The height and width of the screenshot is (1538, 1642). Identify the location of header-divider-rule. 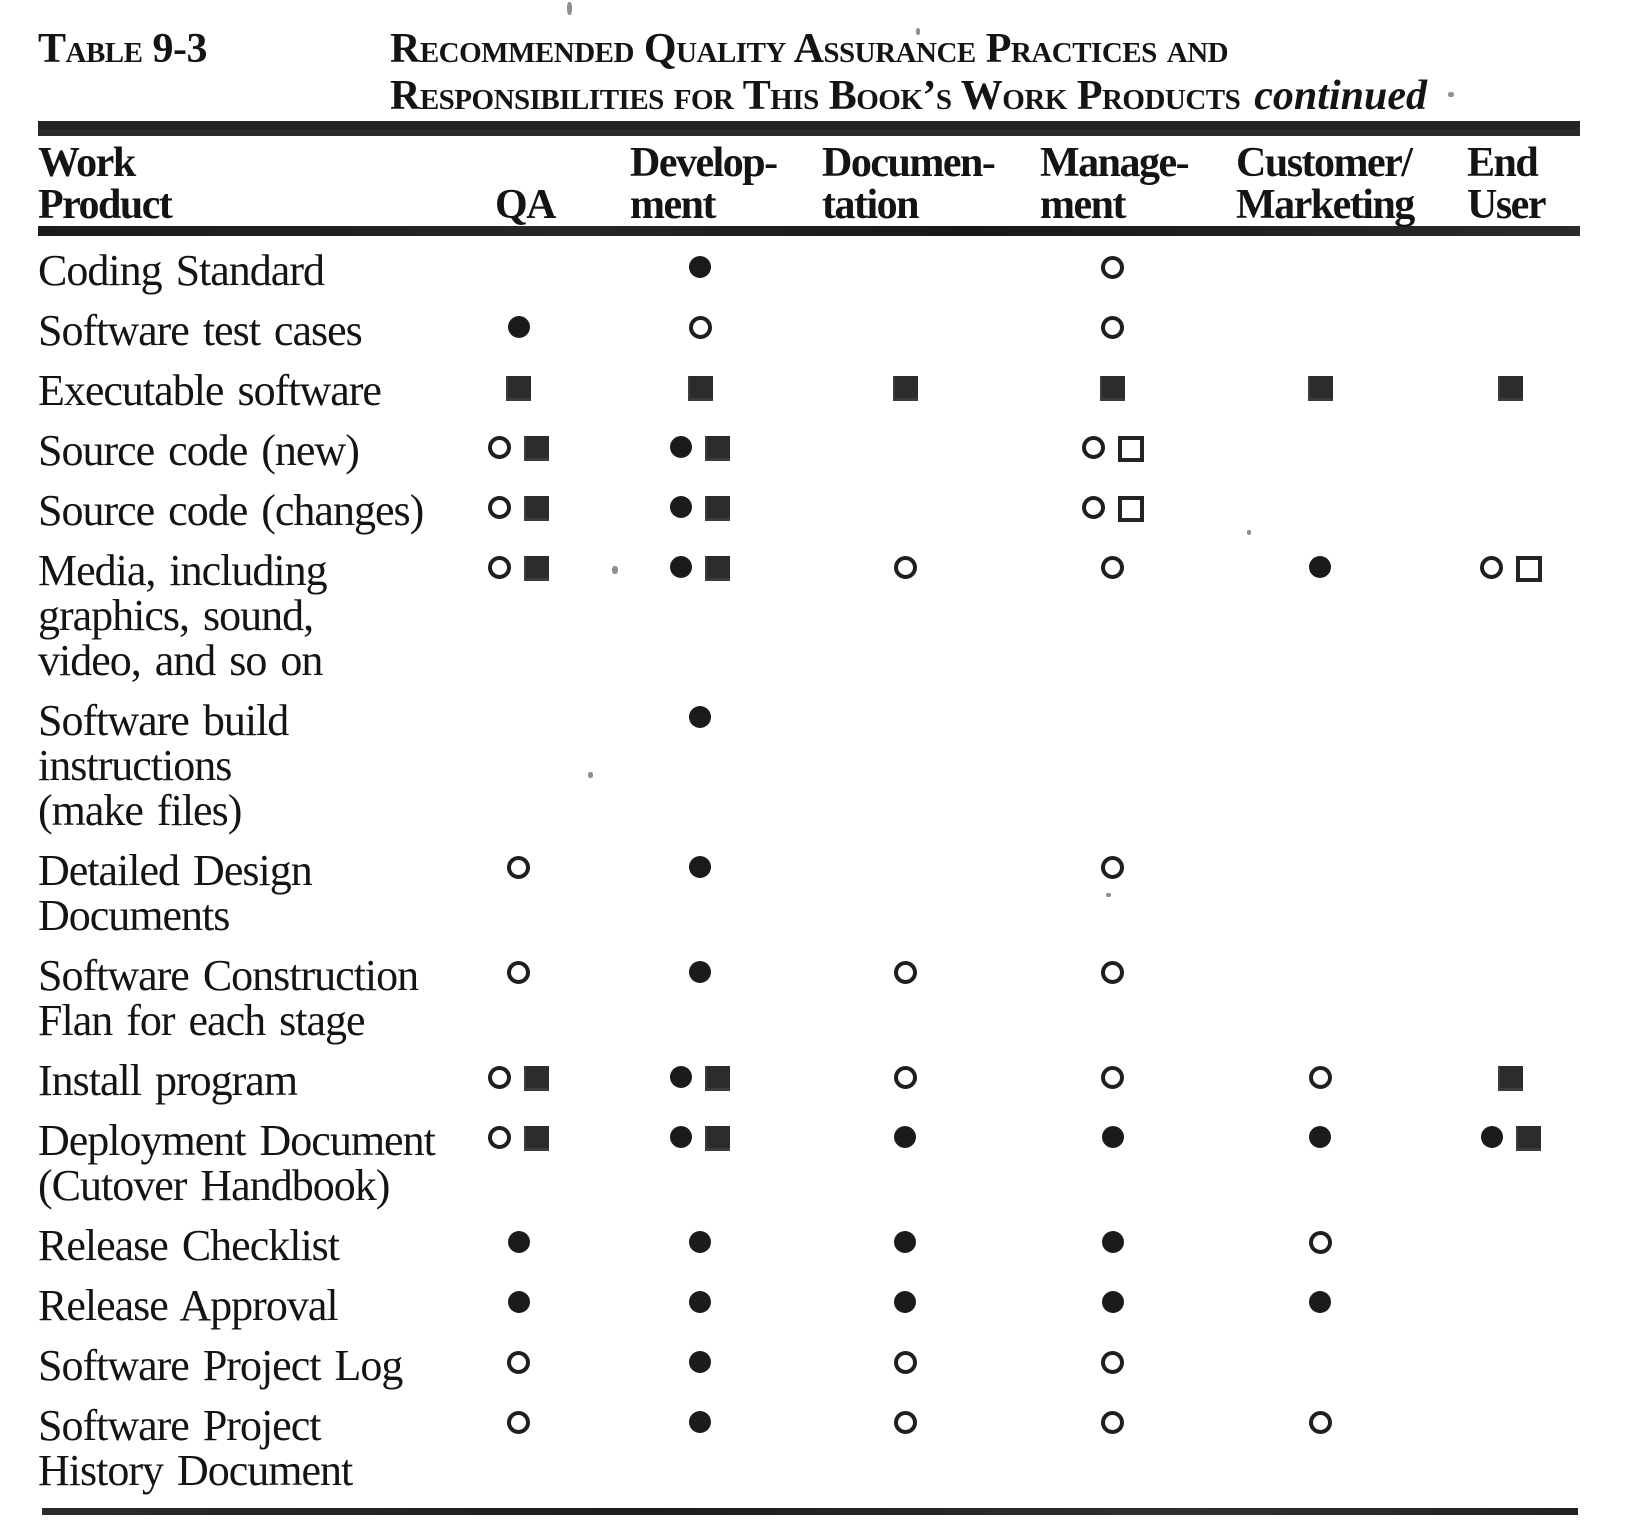
(809, 231).